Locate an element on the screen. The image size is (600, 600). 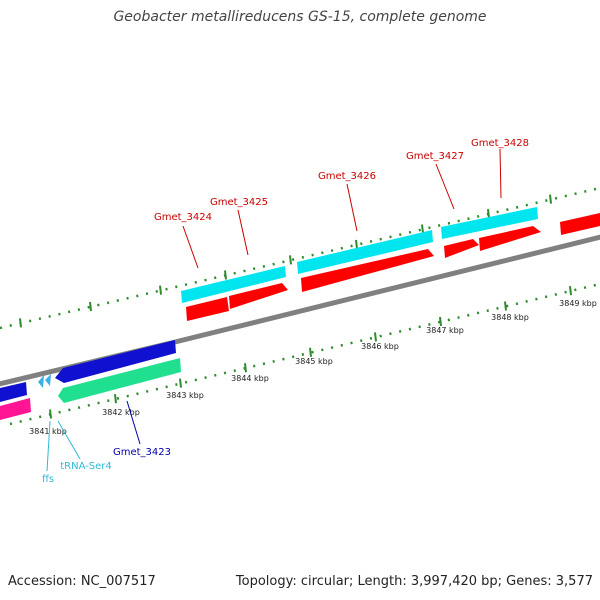
reverse-cds-track is located at coordinates (88, 371).